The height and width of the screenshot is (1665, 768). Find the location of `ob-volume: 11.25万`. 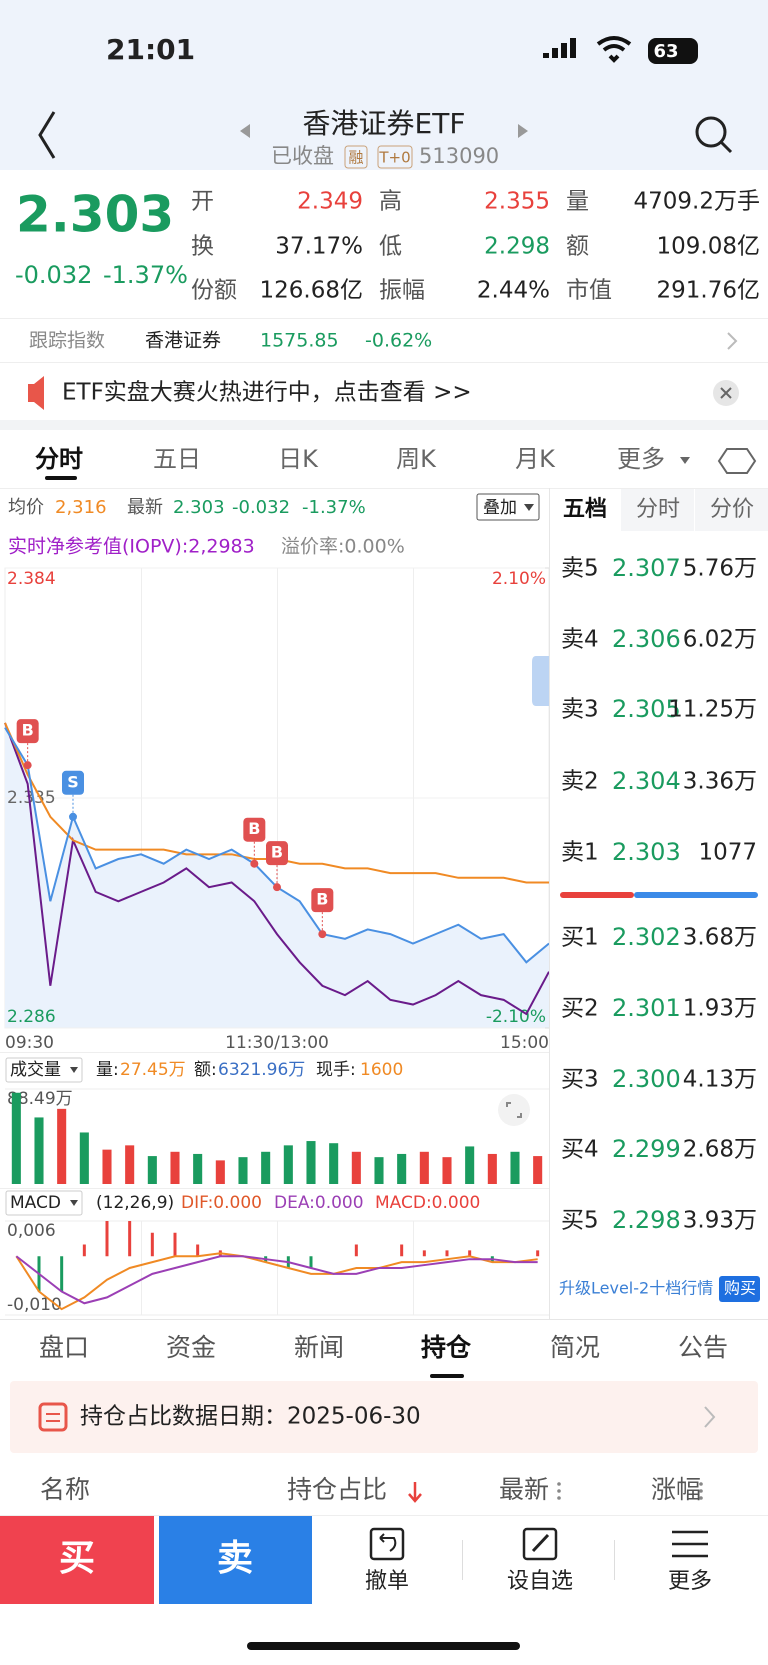

ob-volume: 11.25万 is located at coordinates (712, 710).